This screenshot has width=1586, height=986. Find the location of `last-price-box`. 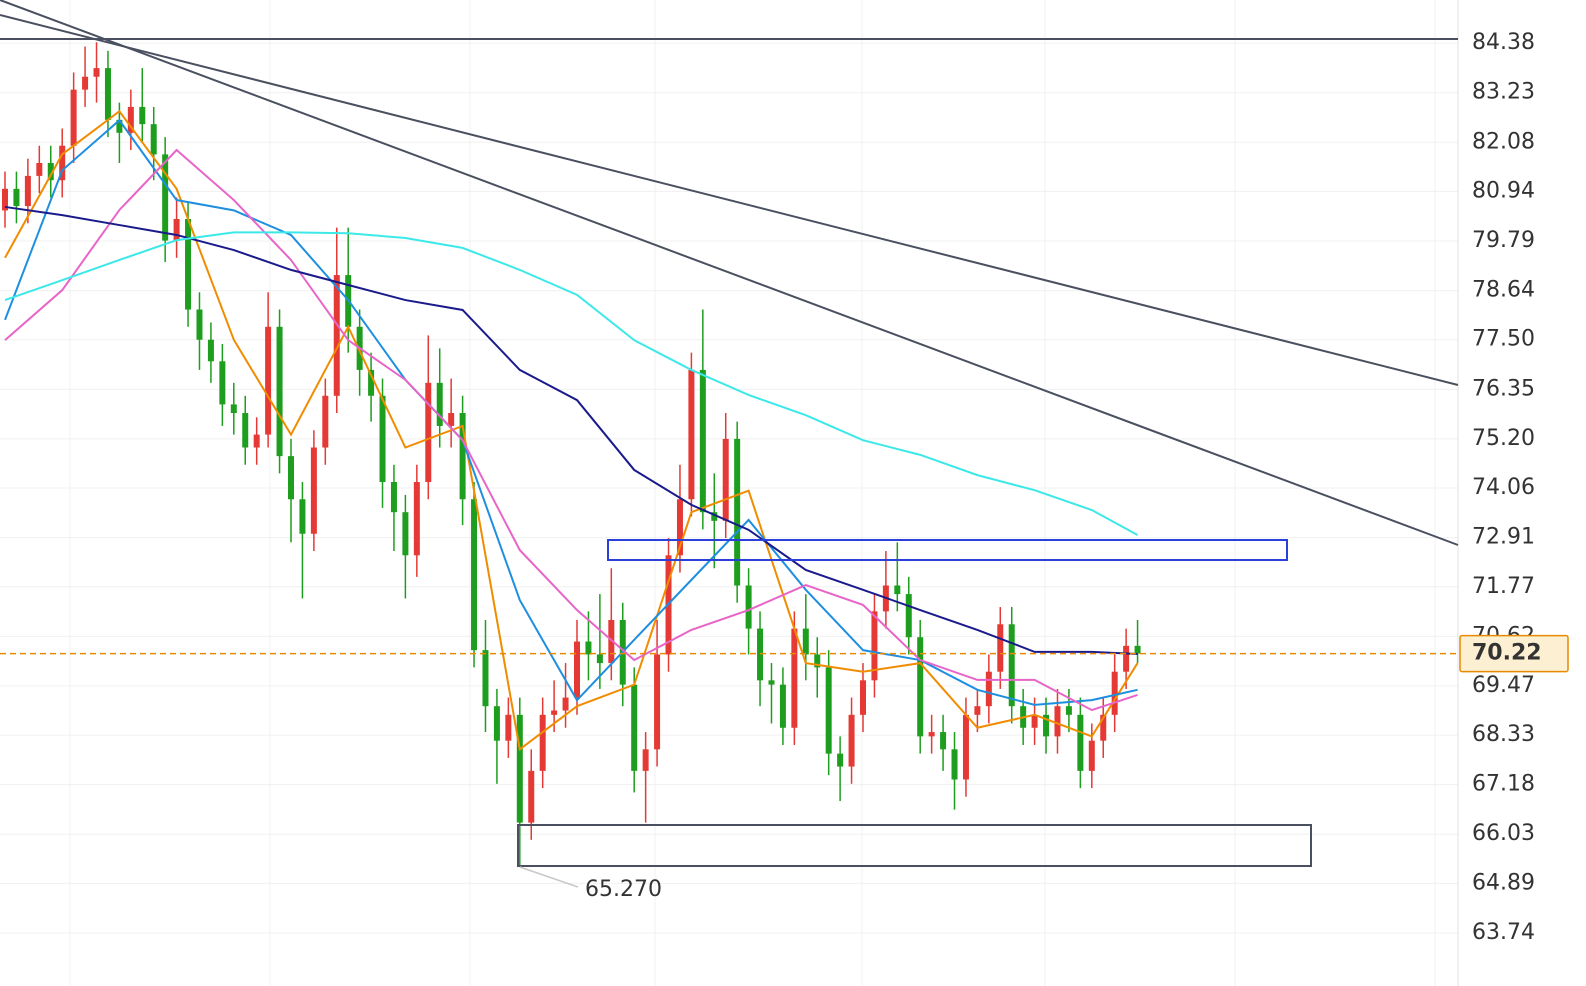

last-price-box is located at coordinates (1514, 653).